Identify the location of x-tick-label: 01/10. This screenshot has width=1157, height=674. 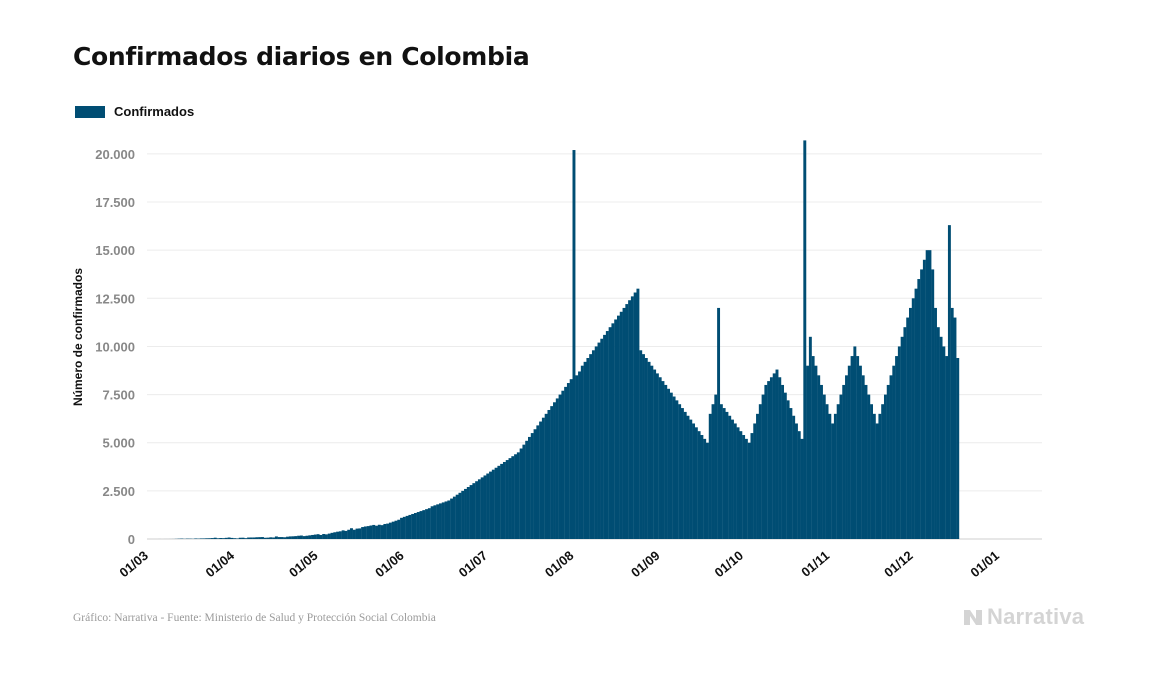
(728, 564).